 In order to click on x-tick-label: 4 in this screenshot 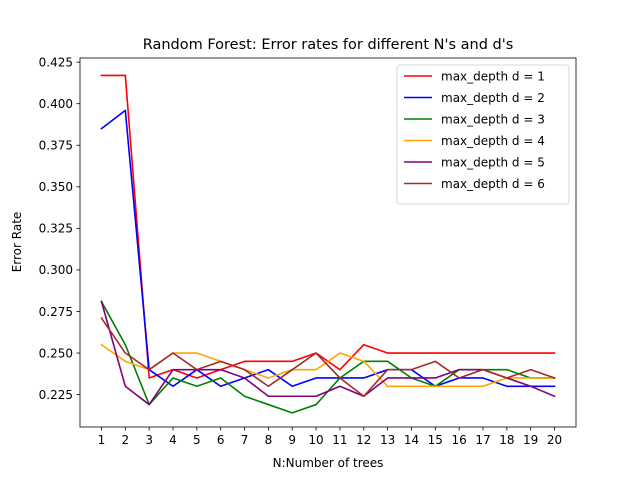, I will do `click(173, 440)`.